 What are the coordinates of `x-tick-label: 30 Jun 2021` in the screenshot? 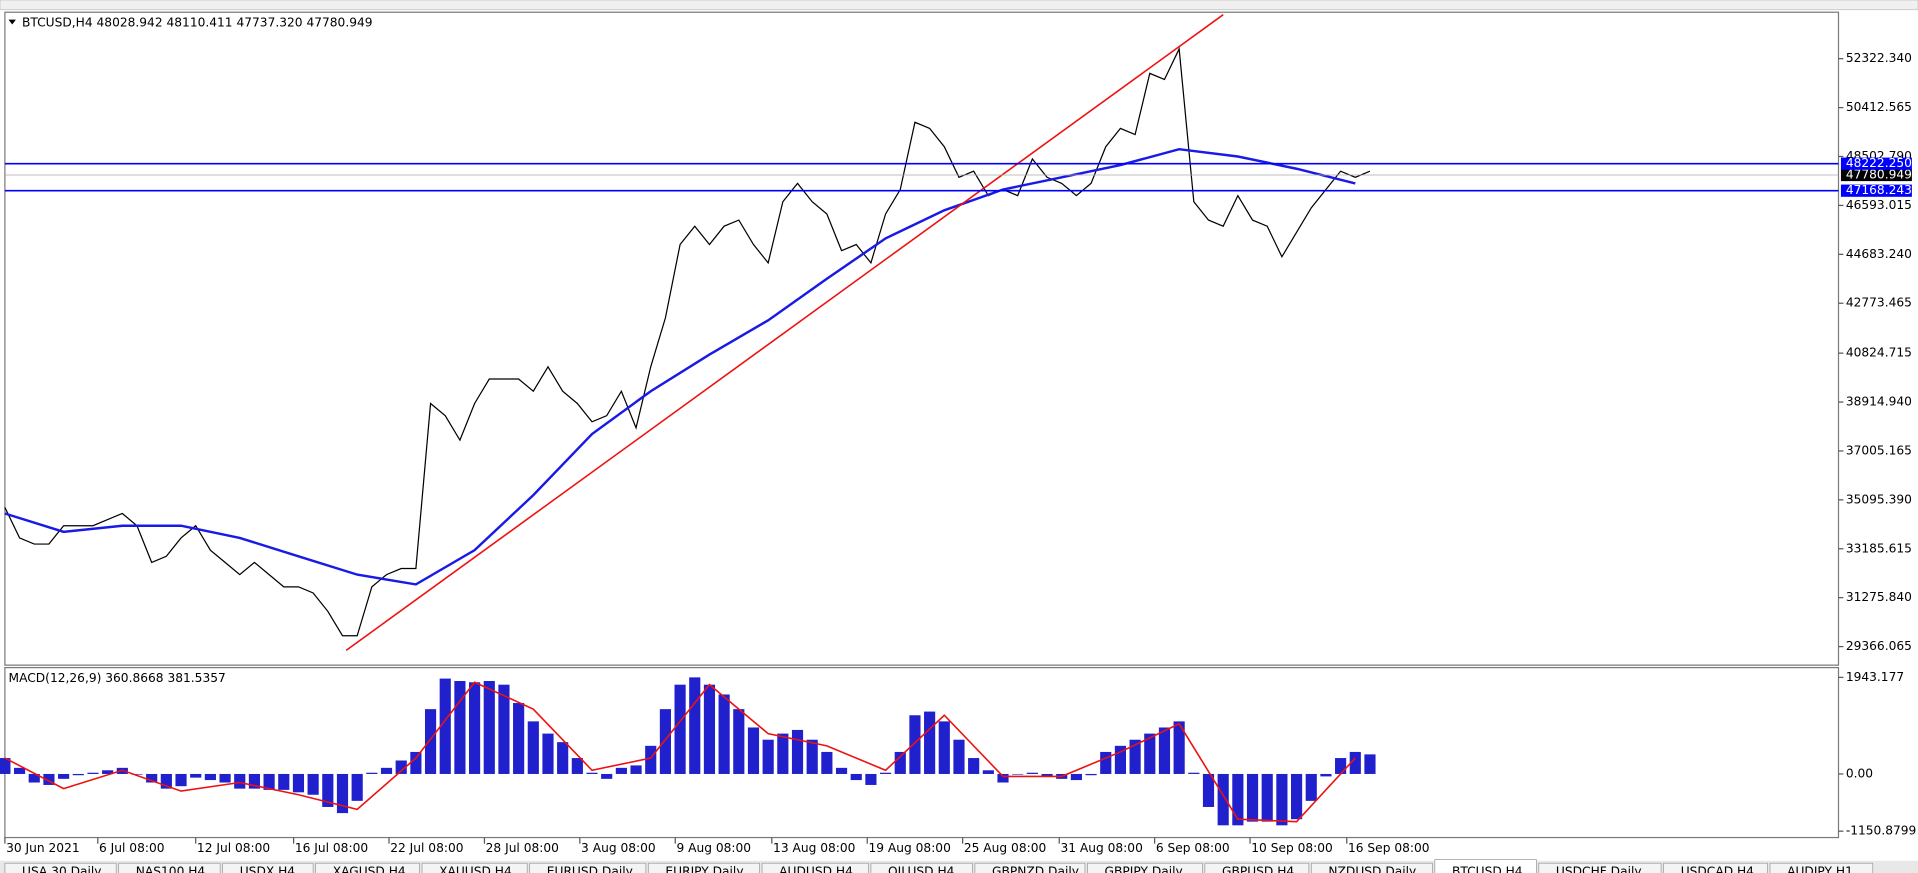 It's located at (43, 848).